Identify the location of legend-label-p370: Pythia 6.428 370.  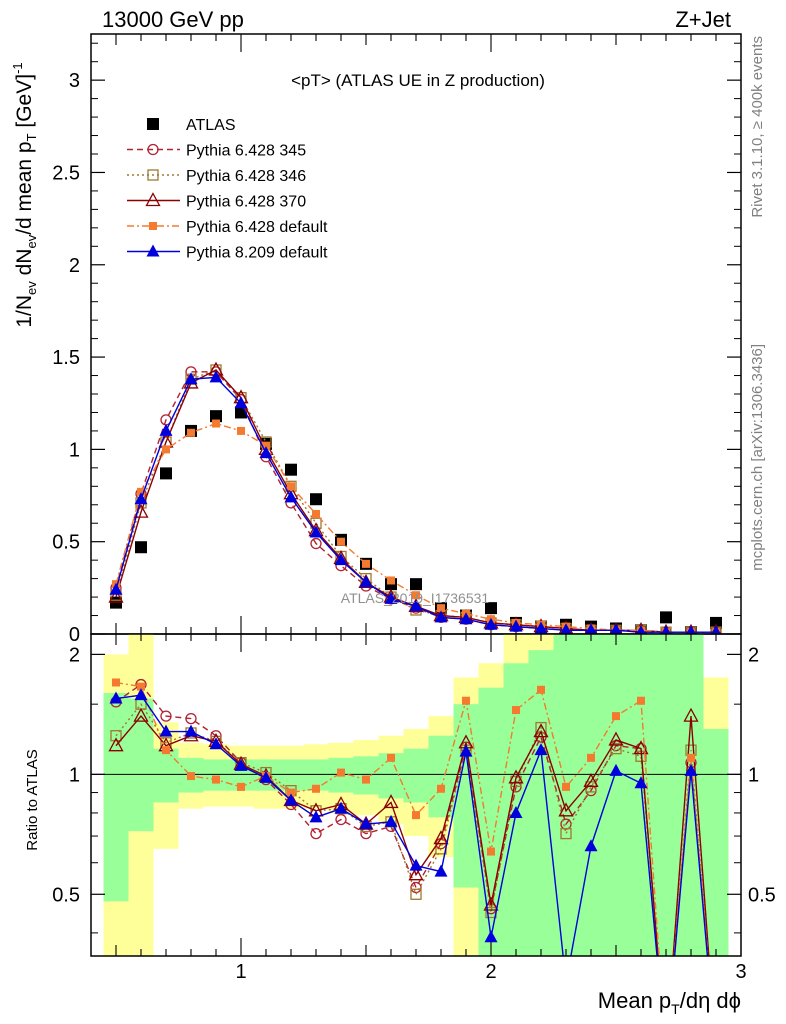
(246, 202).